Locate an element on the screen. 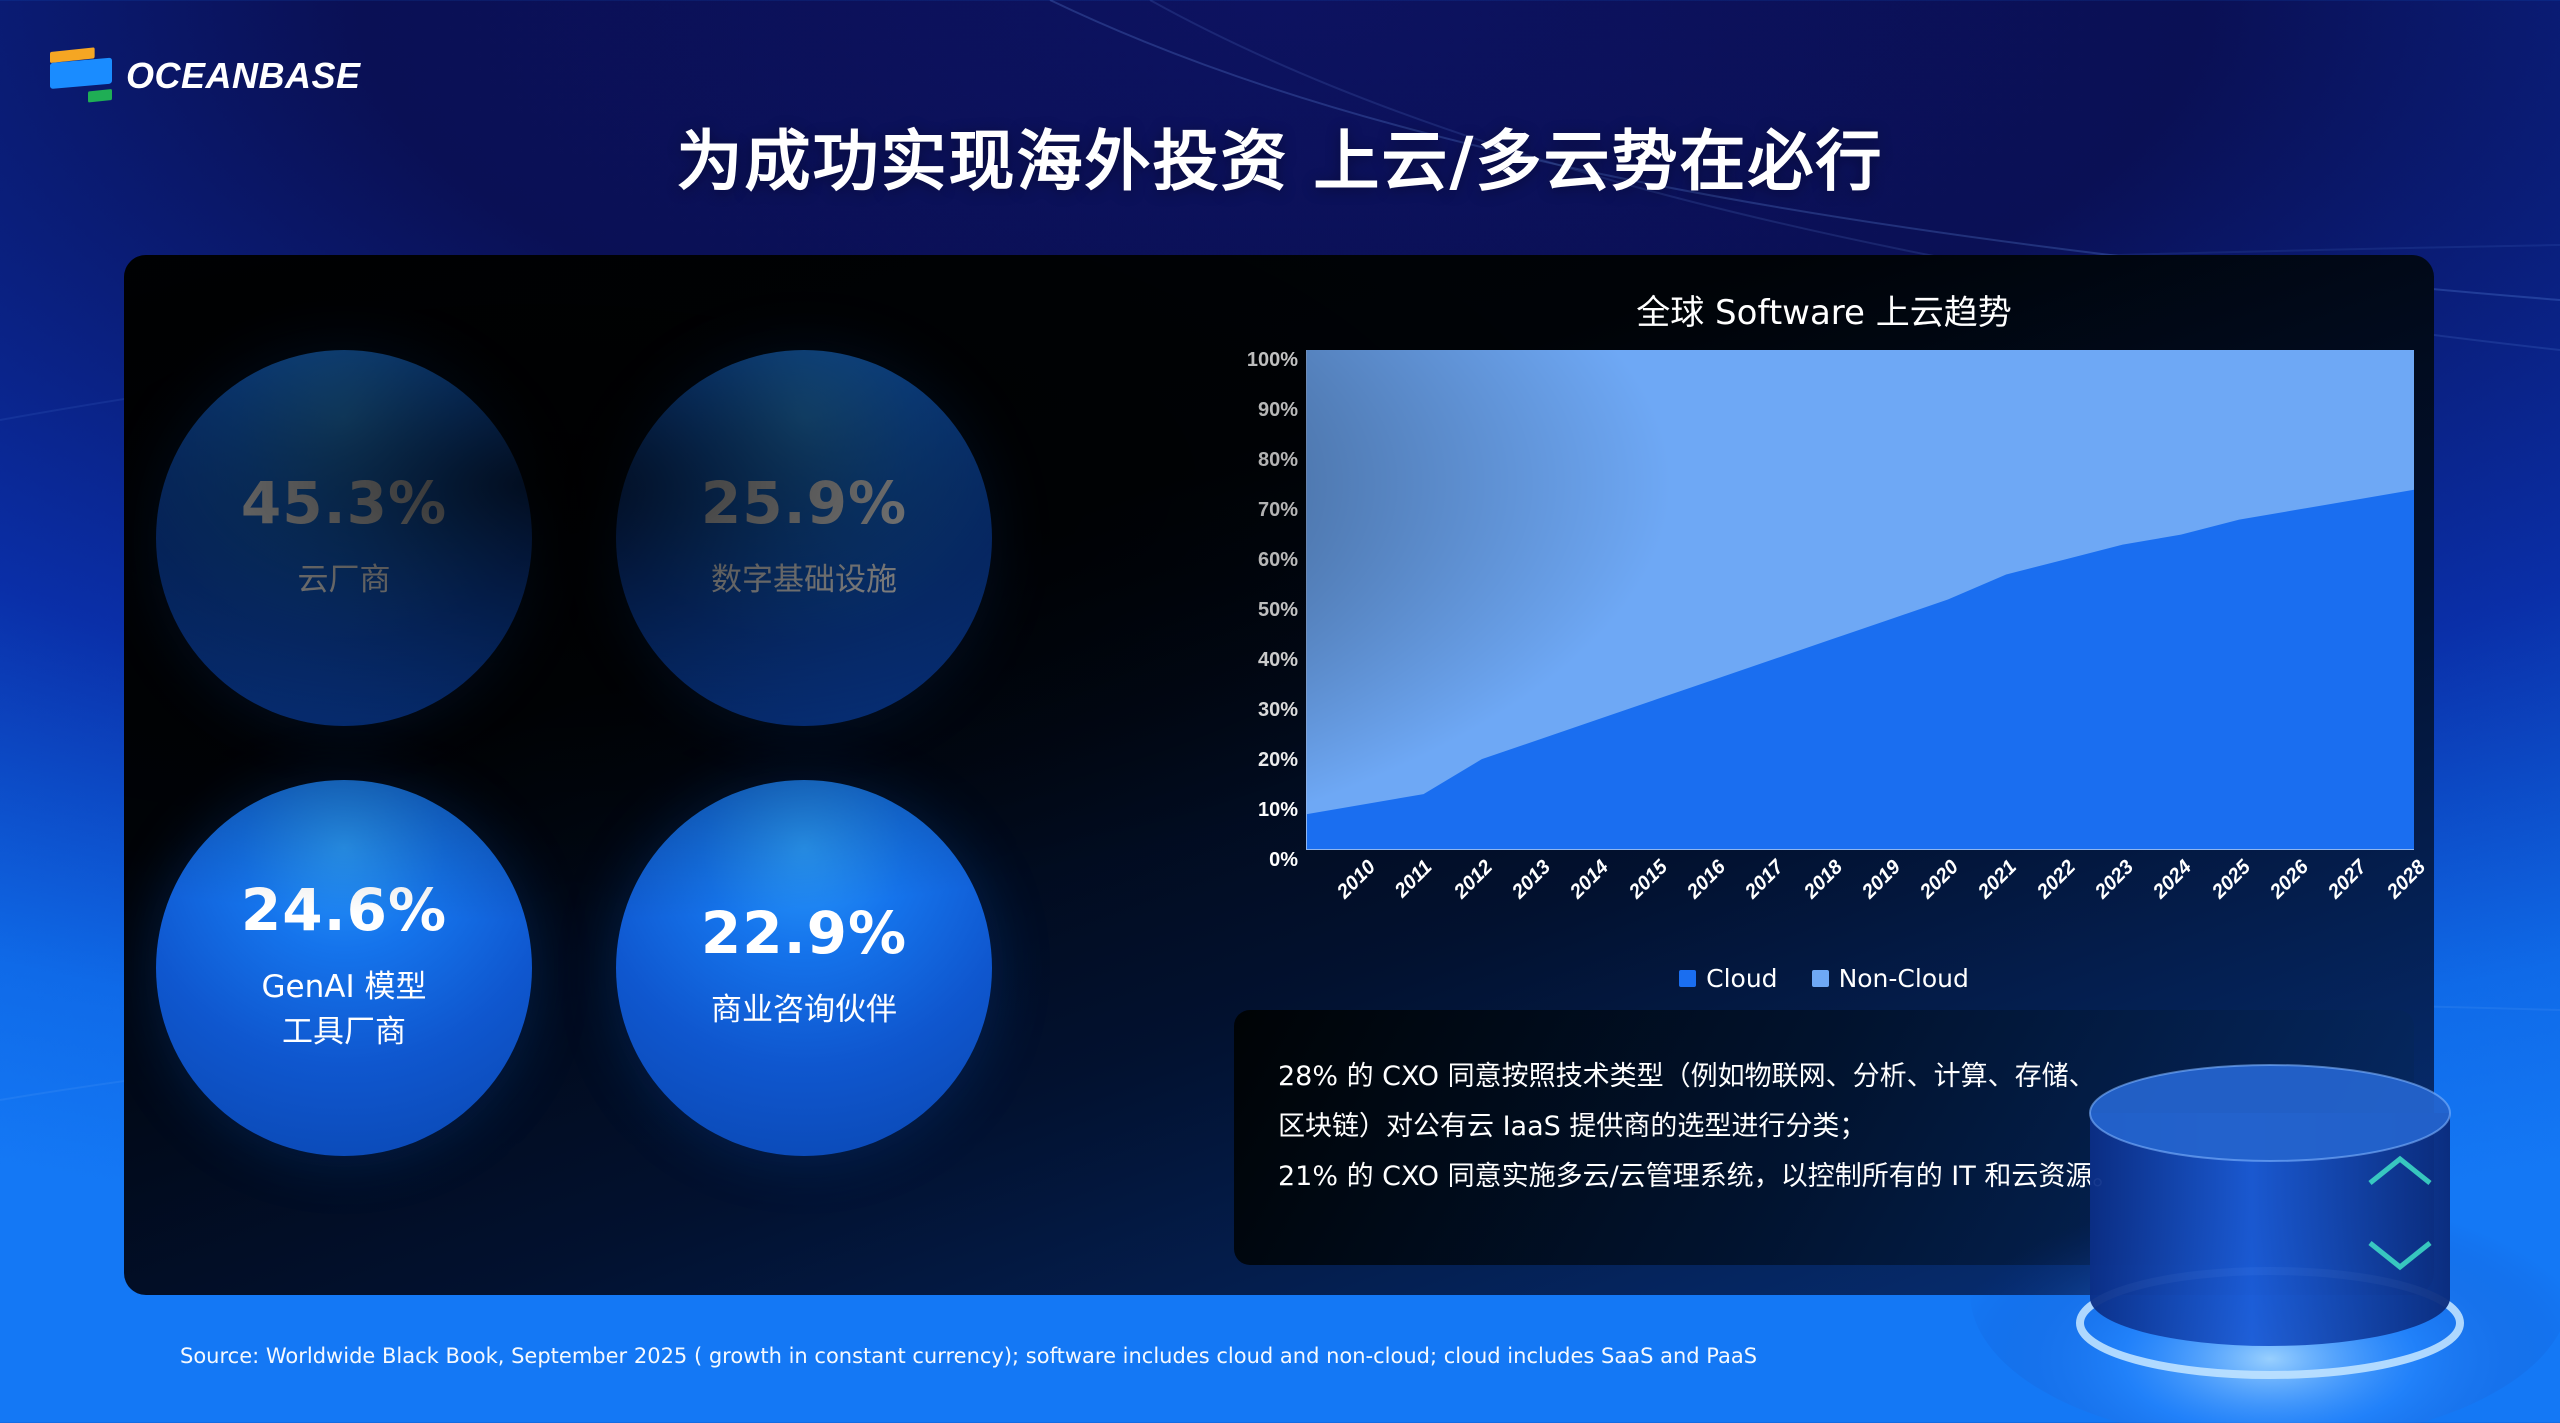 The width and height of the screenshot is (2560, 1423). brand-logo: OCEANBASE is located at coordinates (205, 75).